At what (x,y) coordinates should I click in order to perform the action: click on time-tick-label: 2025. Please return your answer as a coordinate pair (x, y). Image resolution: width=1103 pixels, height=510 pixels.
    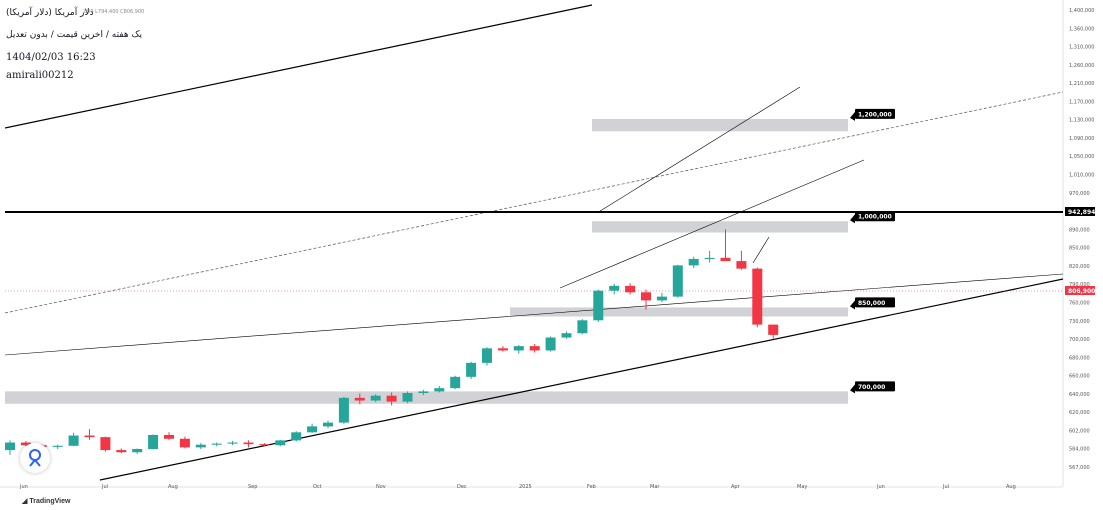
    Looking at the image, I should click on (525, 487).